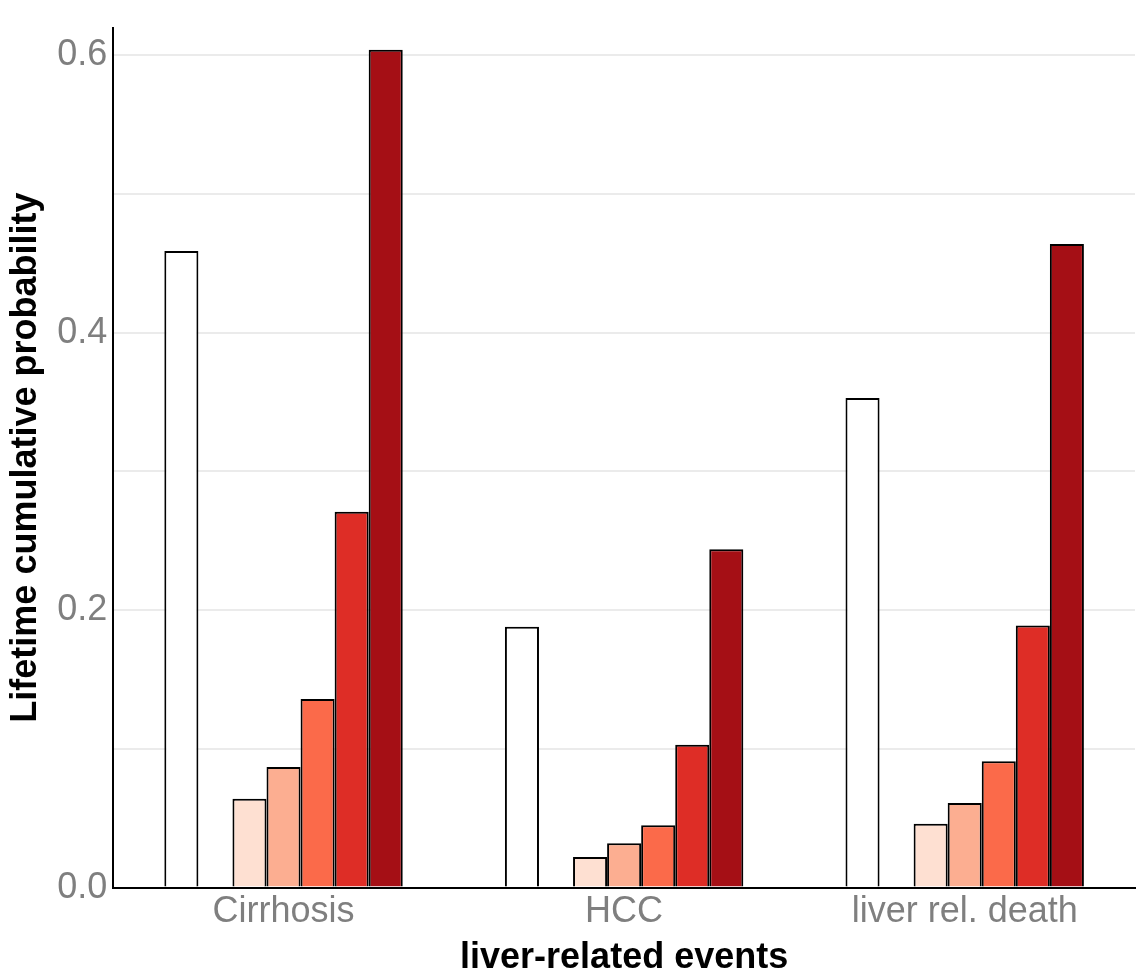 The height and width of the screenshot is (980, 1137). What do you see at coordinates (964, 910) in the screenshot?
I see `x-tick-label: liver rel. death` at bounding box center [964, 910].